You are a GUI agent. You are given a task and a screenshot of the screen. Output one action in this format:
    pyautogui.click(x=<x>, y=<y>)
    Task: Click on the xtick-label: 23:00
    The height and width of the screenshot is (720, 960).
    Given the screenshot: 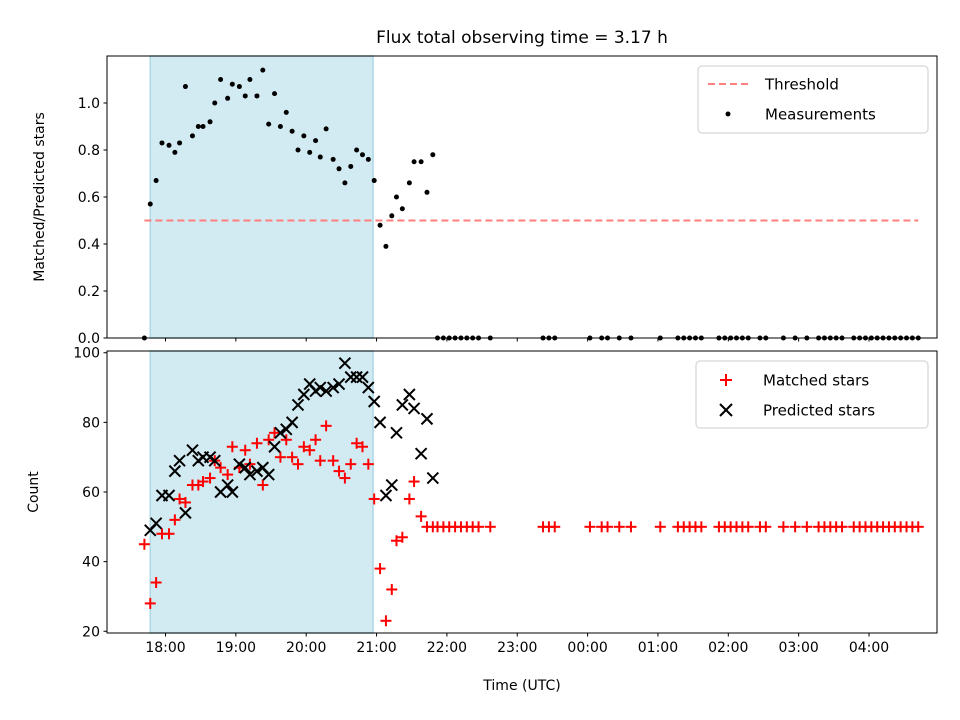 What is the action you would take?
    pyautogui.click(x=517, y=648)
    